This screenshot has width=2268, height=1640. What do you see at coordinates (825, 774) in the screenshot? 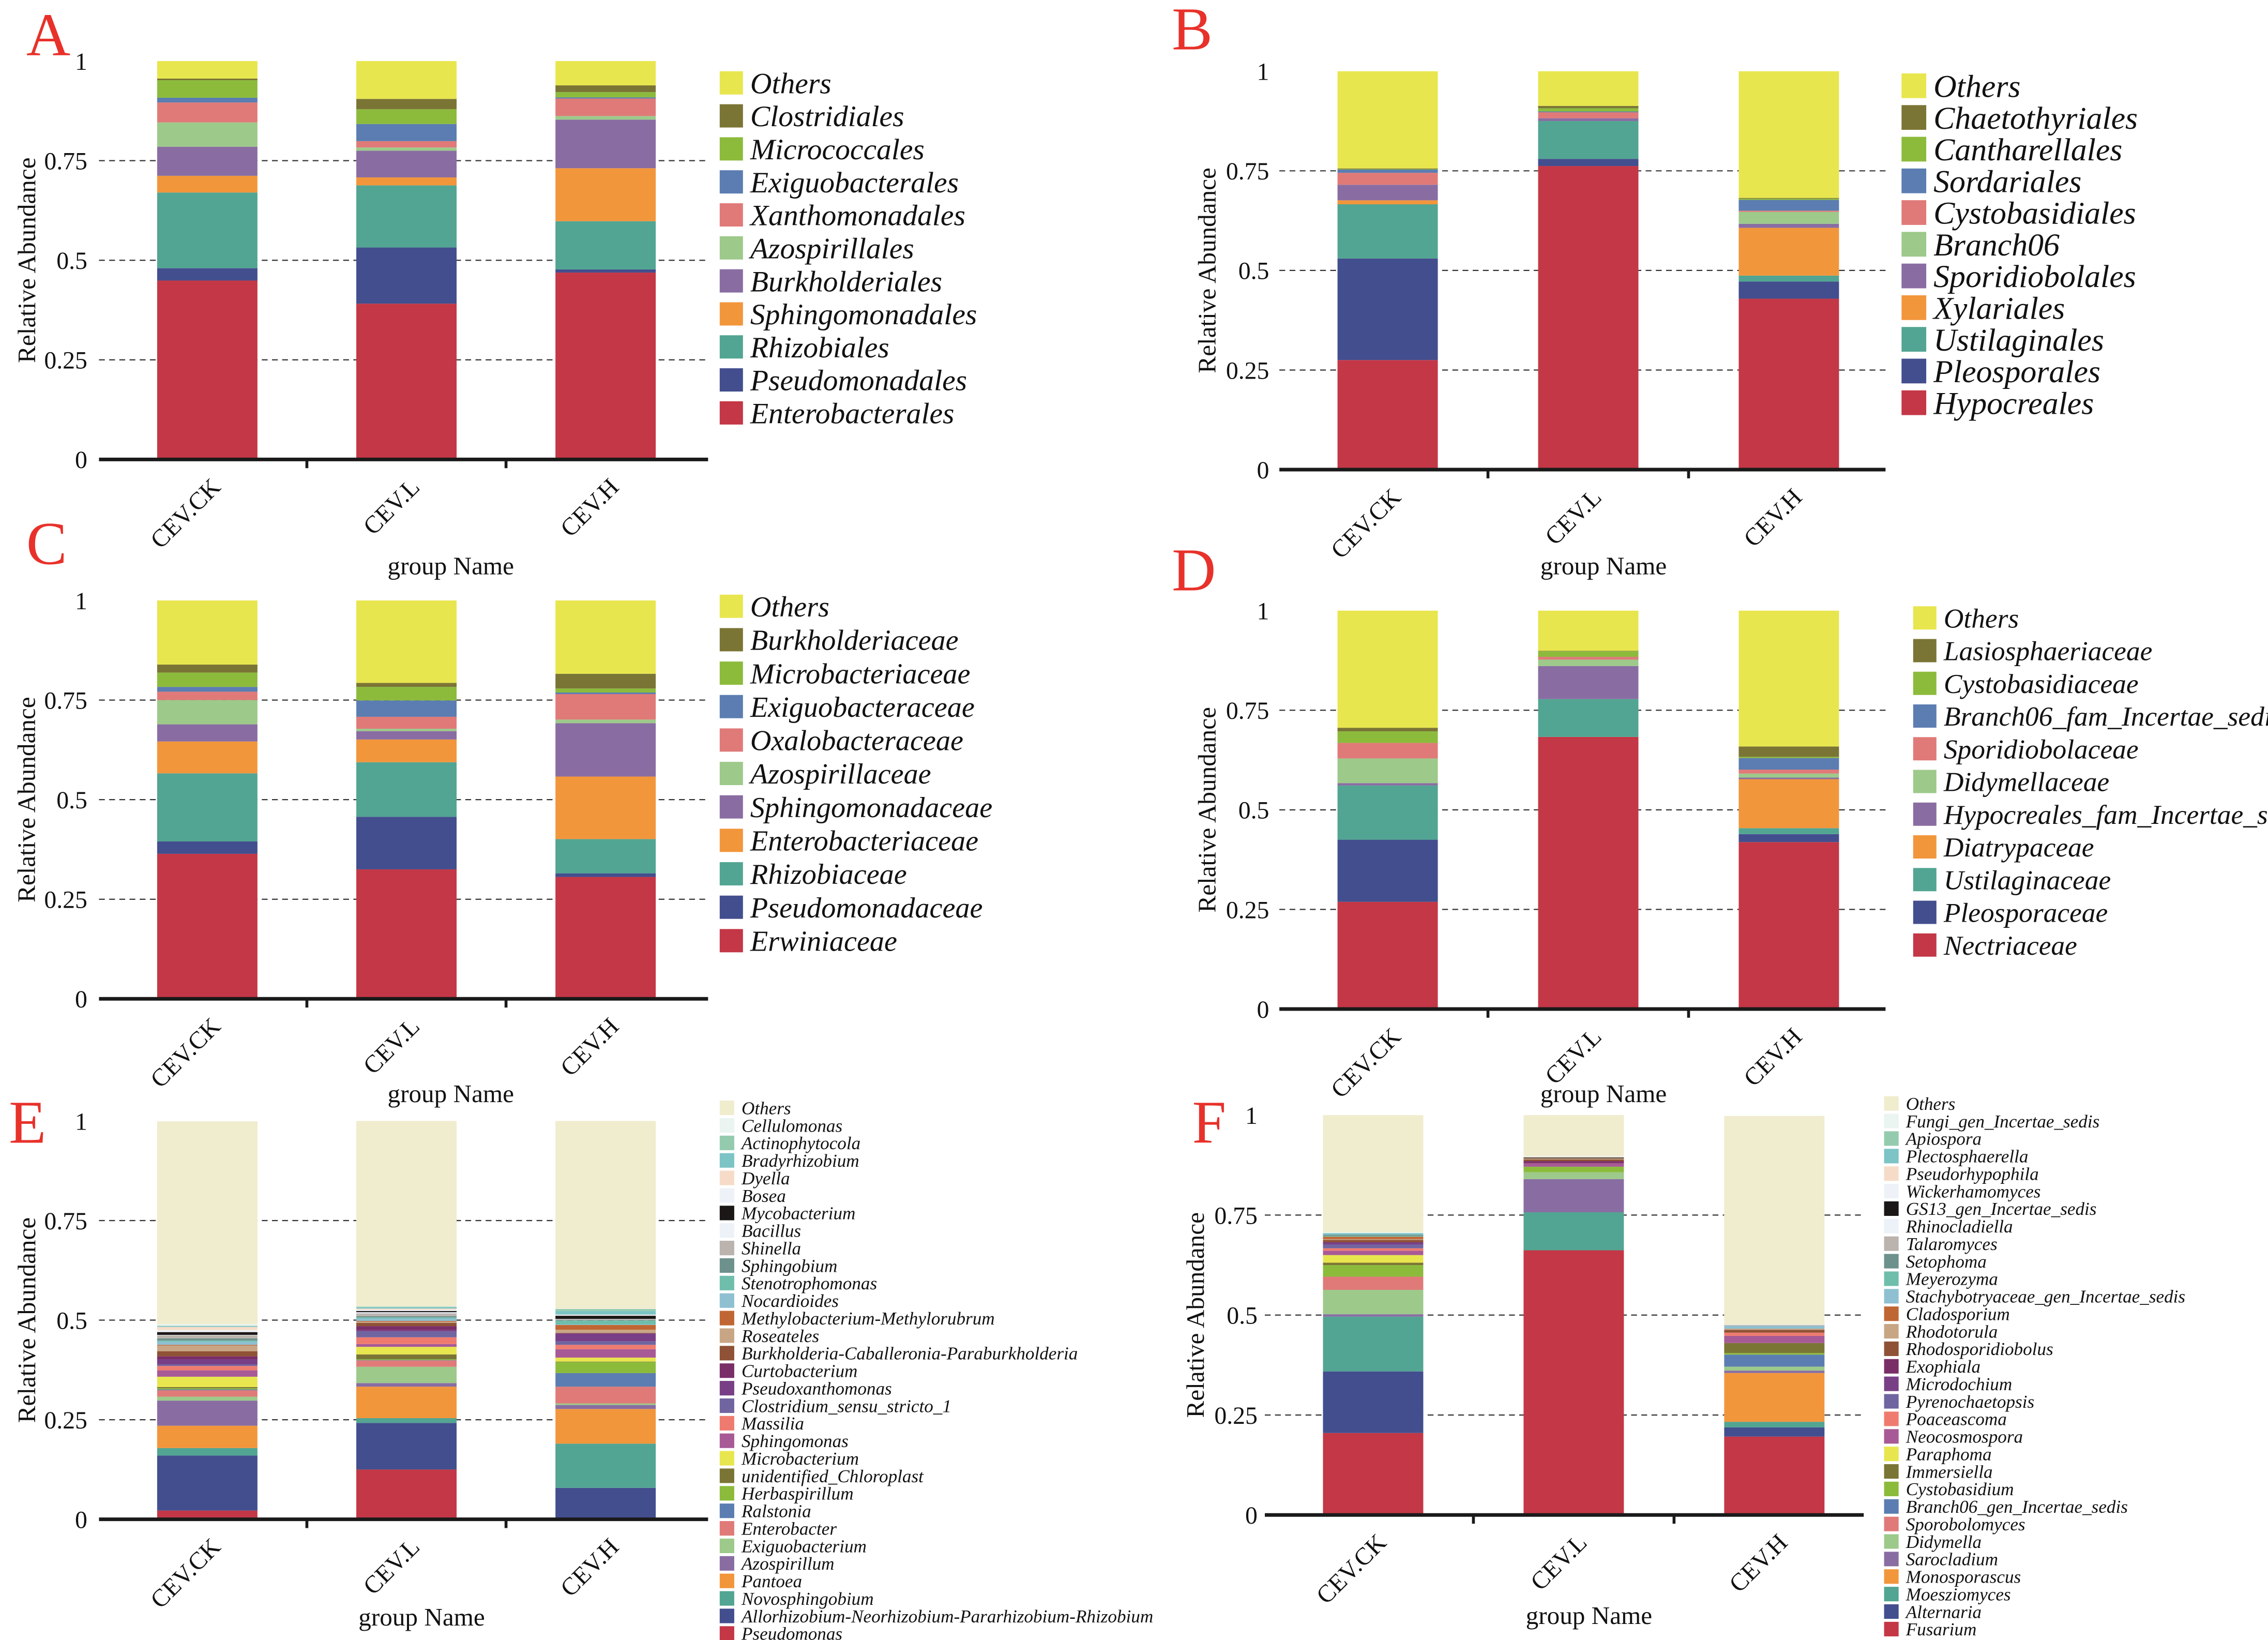
I see `legend-item: Azospirillaceae` at bounding box center [825, 774].